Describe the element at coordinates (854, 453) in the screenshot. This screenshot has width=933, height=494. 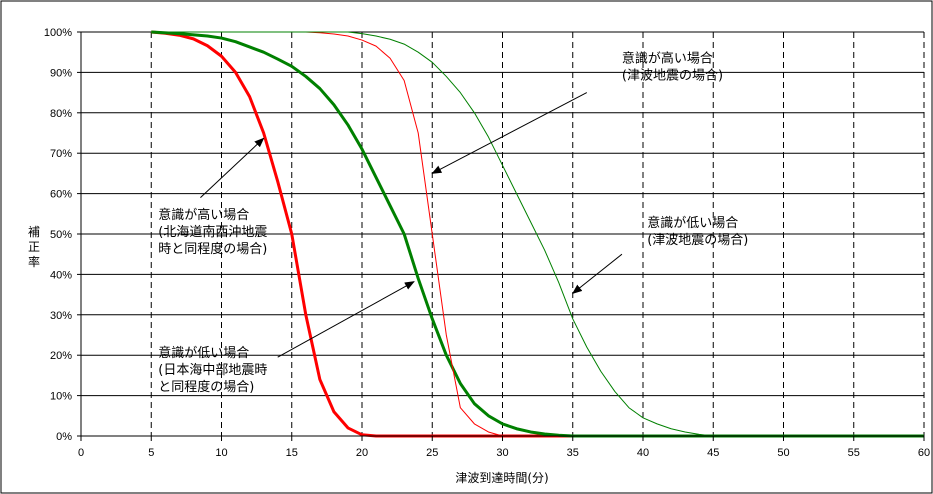
I see `x-tick-label: 55` at that location.